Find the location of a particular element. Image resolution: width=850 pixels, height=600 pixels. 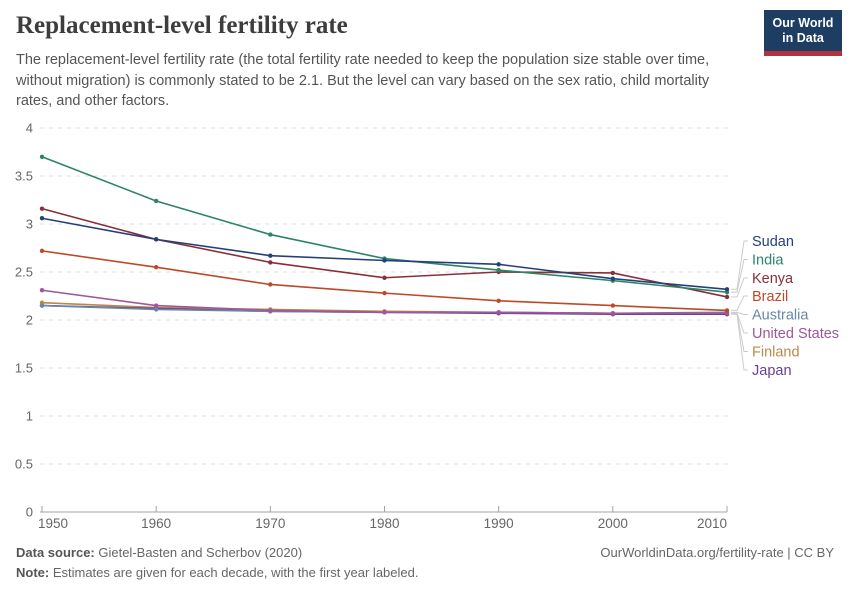

data-source-value: Gietel-Basten and Scherbov (2020) is located at coordinates (198, 552).